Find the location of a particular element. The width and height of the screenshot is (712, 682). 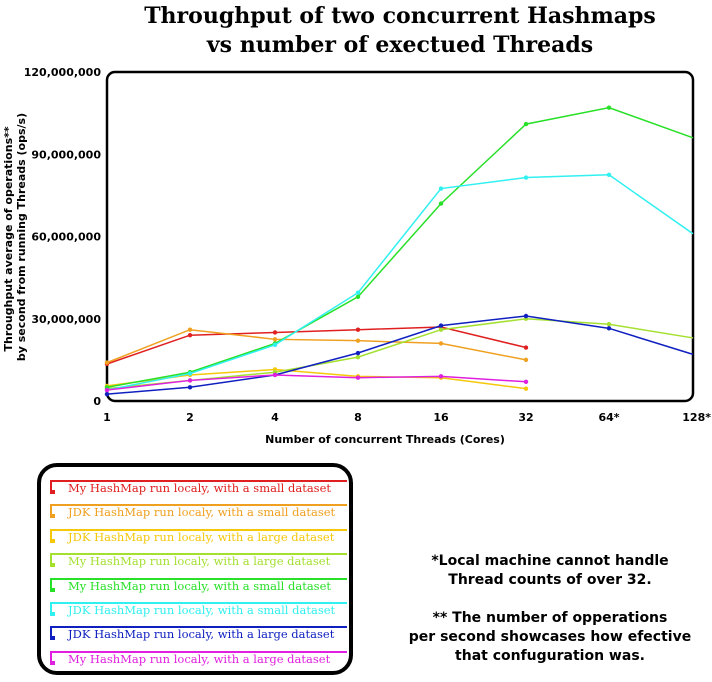

y-tick-label: 0 is located at coordinates (97, 401).